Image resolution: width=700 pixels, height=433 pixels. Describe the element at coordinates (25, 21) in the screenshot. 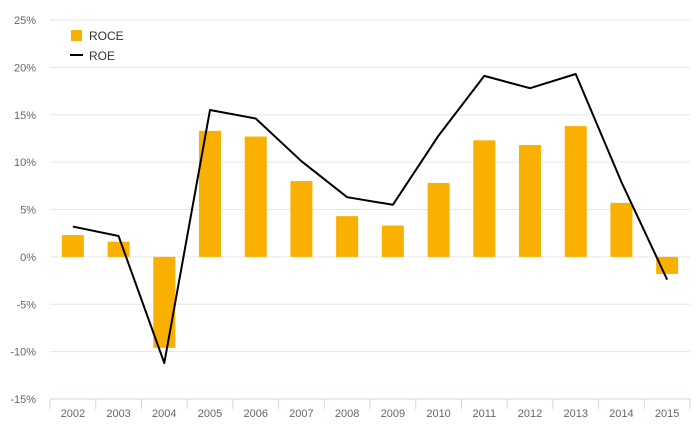

I see `y-tick-label: 25%` at that location.